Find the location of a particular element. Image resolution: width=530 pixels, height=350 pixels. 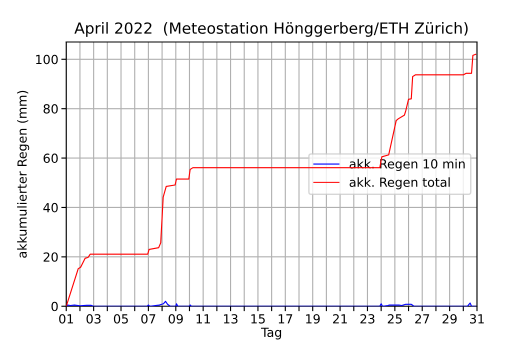

y-tick-label: 80 is located at coordinates (51, 109).